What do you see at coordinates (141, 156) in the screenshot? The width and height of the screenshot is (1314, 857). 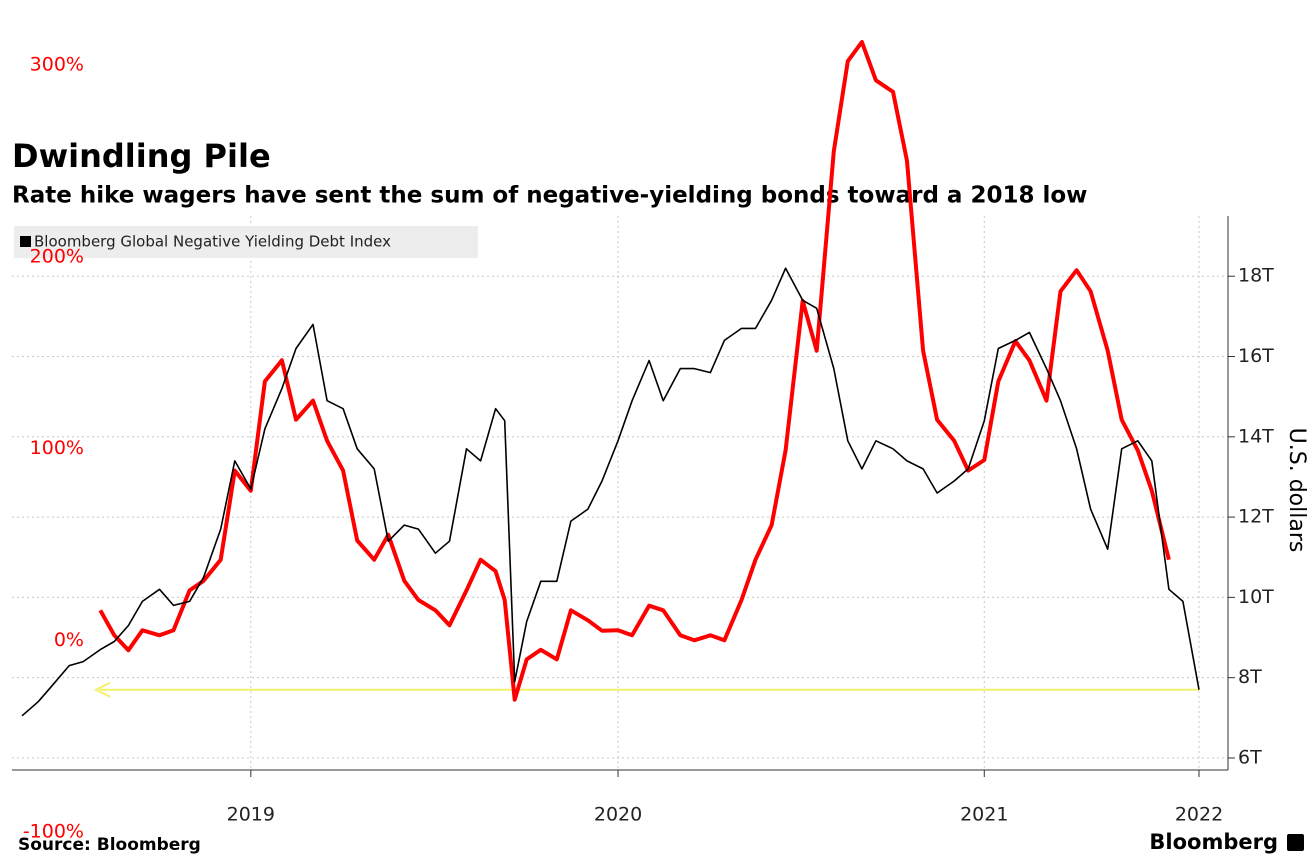 I see `chart-title: Dwindling Pile` at bounding box center [141, 156].